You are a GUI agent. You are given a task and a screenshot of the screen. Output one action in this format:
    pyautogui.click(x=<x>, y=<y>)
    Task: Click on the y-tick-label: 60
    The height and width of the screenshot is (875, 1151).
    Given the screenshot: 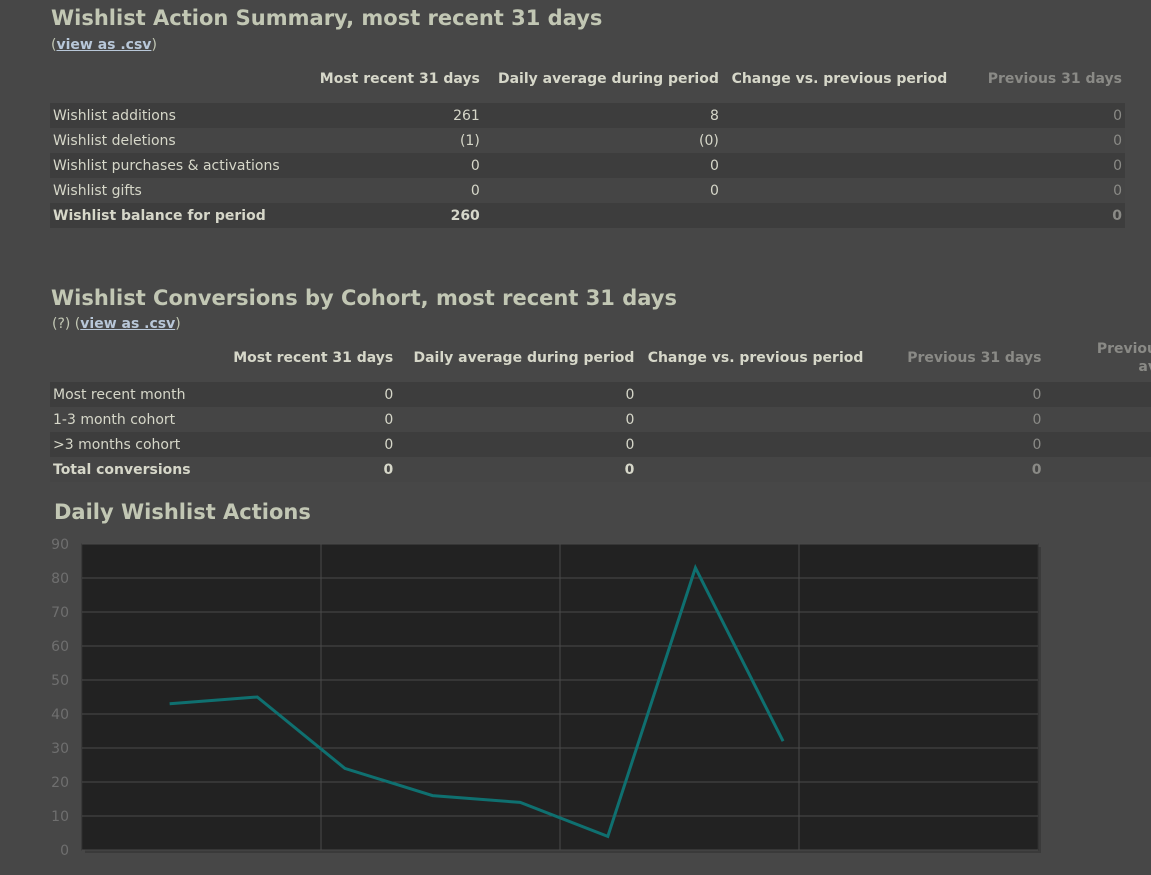 What is the action you would take?
    pyautogui.click(x=60, y=647)
    